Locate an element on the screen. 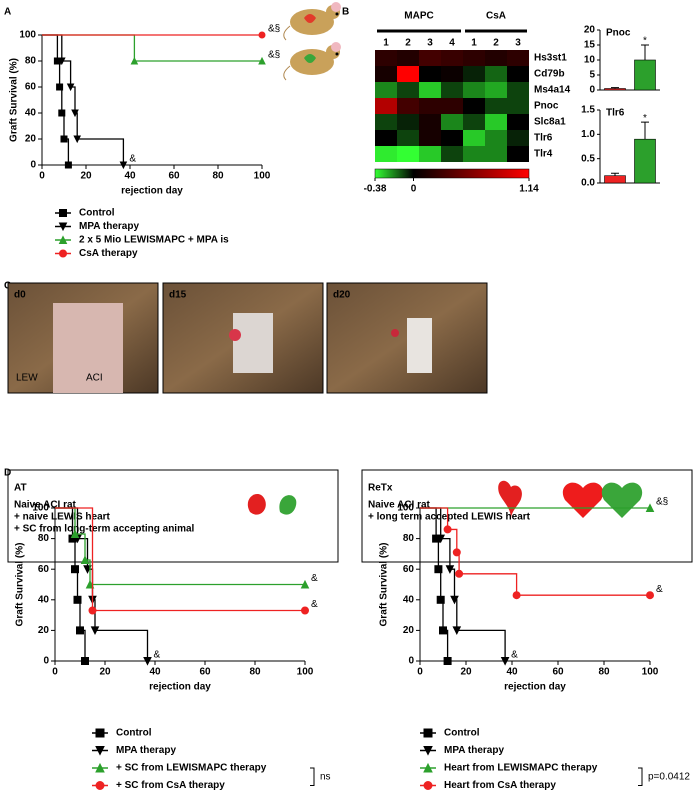  y-tick-label: 20 is located at coordinates (31, 139).